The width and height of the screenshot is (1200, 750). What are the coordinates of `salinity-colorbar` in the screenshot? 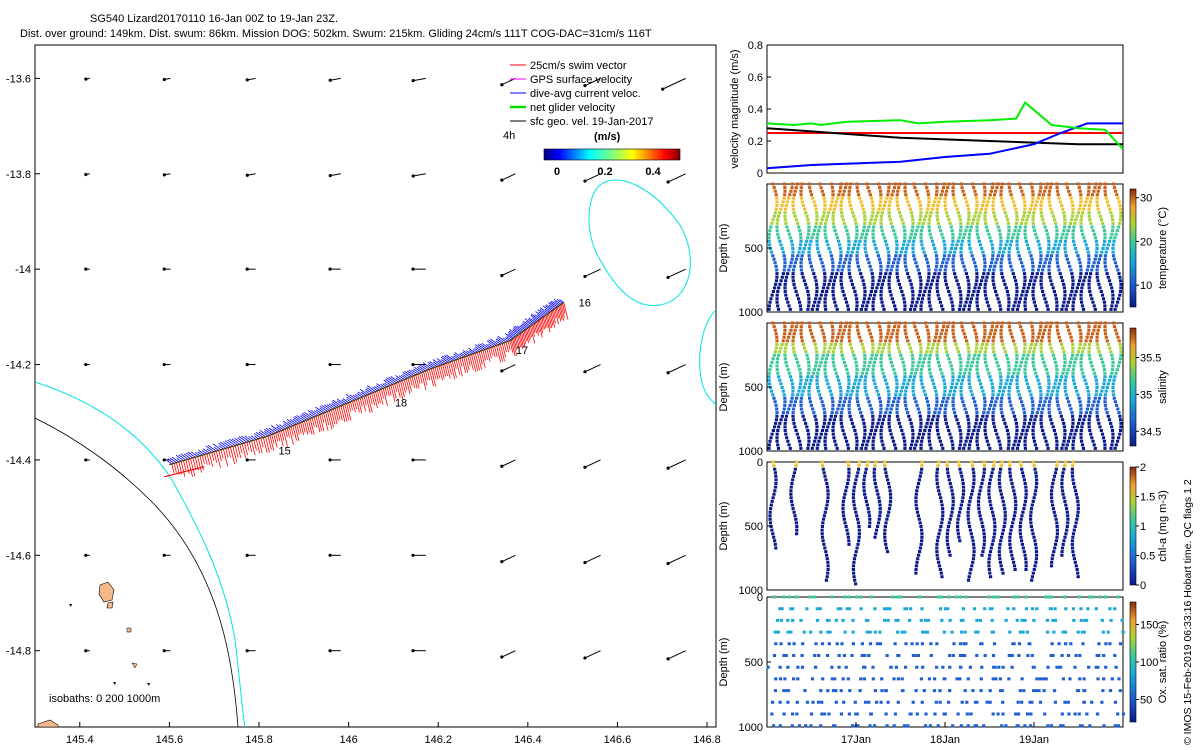 It's located at (1133, 387).